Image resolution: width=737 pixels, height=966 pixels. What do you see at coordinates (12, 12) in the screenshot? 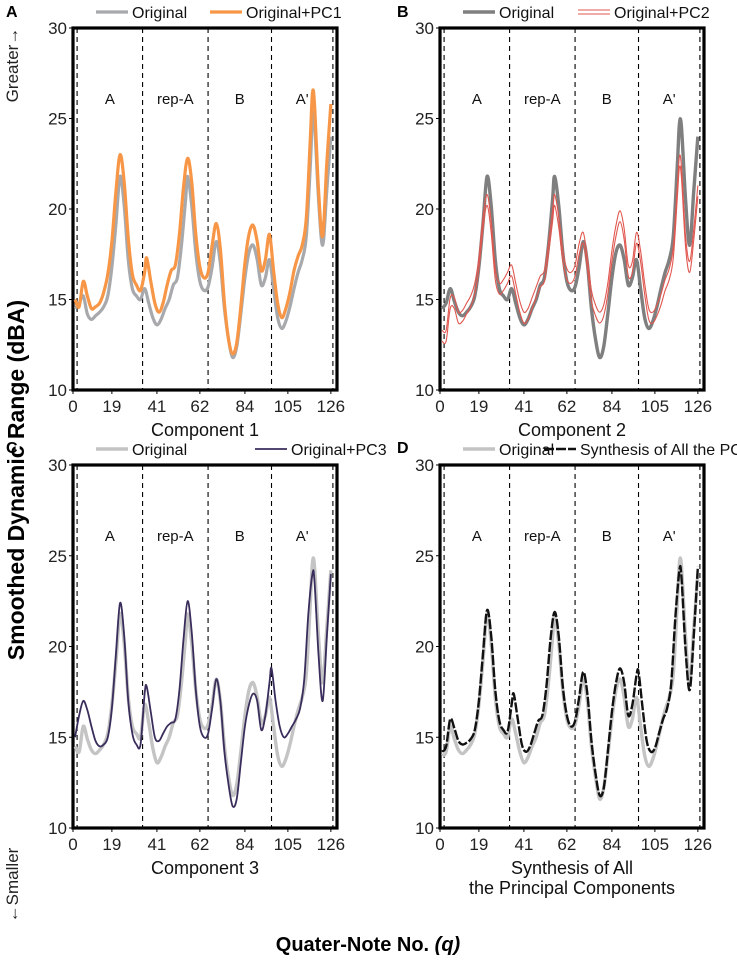
I see `panel-letter: A` at bounding box center [12, 12].